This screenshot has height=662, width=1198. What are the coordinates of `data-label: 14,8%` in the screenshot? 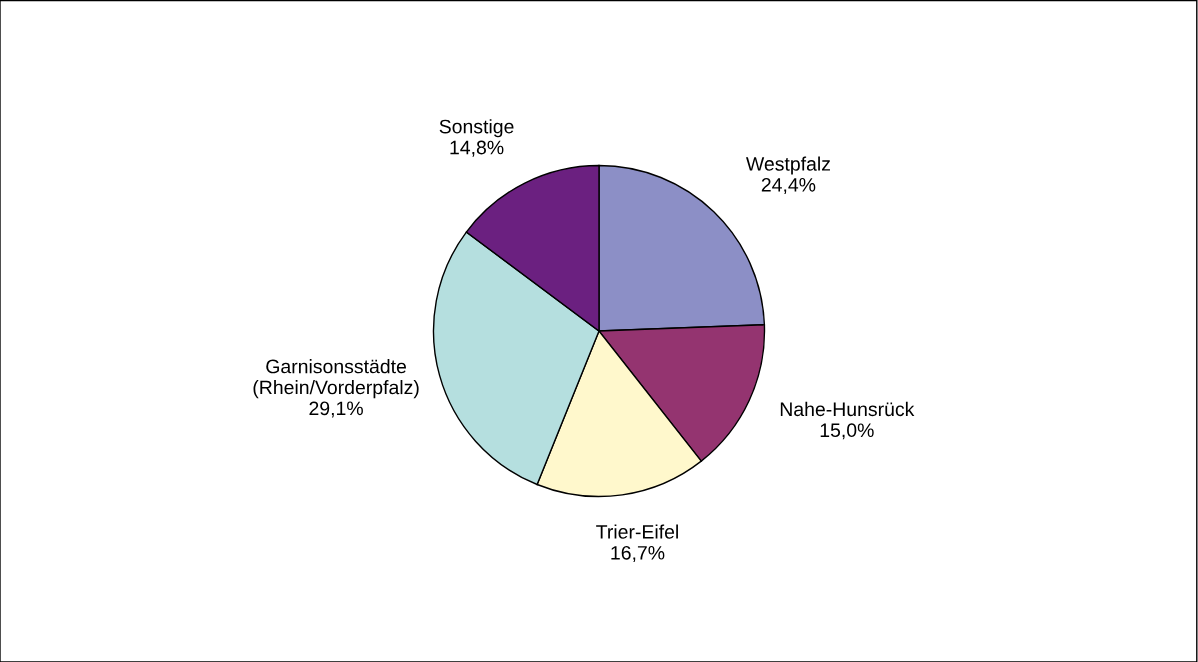 It's located at (477, 148).